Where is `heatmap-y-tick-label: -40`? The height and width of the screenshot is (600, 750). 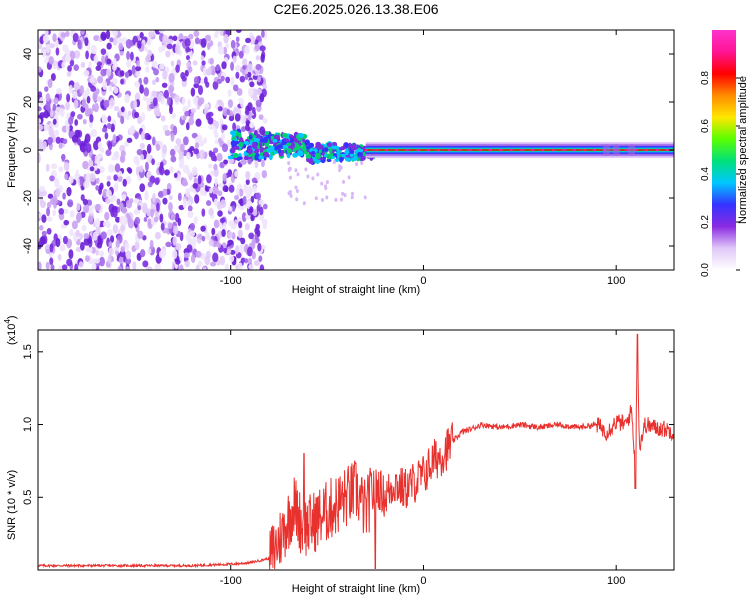
heatmap-y-tick-label: -40 is located at coordinates (28, 246).